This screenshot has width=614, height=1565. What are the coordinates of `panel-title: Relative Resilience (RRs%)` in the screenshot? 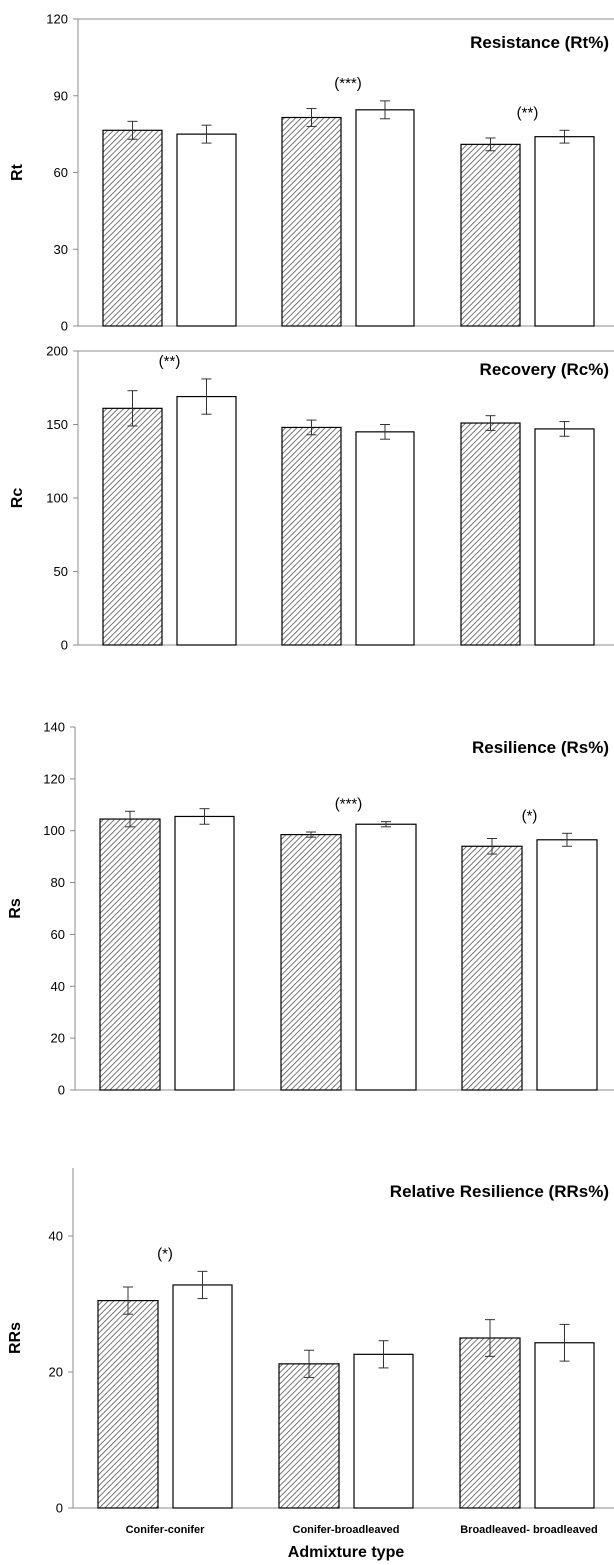 It's located at (499, 1191).